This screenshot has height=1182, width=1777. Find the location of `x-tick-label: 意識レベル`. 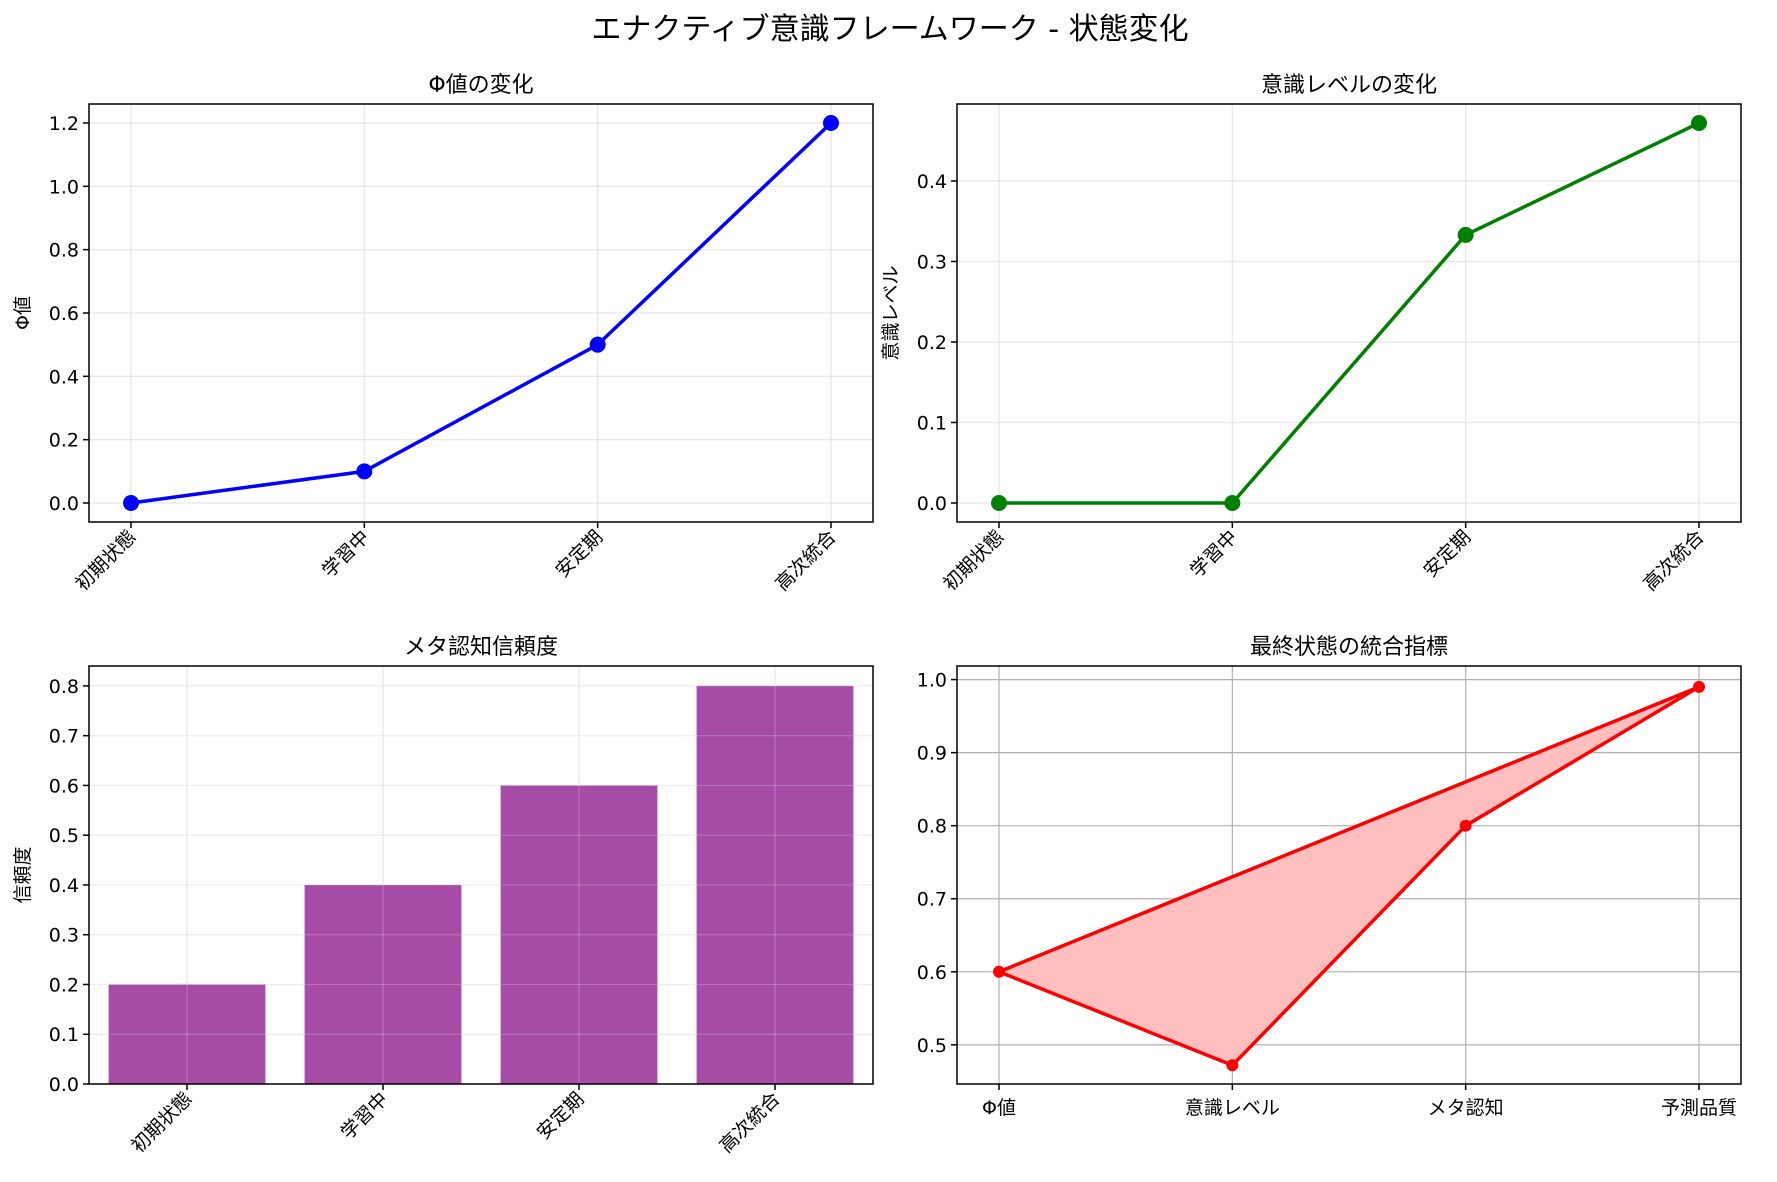

x-tick-label: 意識レベル is located at coordinates (1232, 1108).